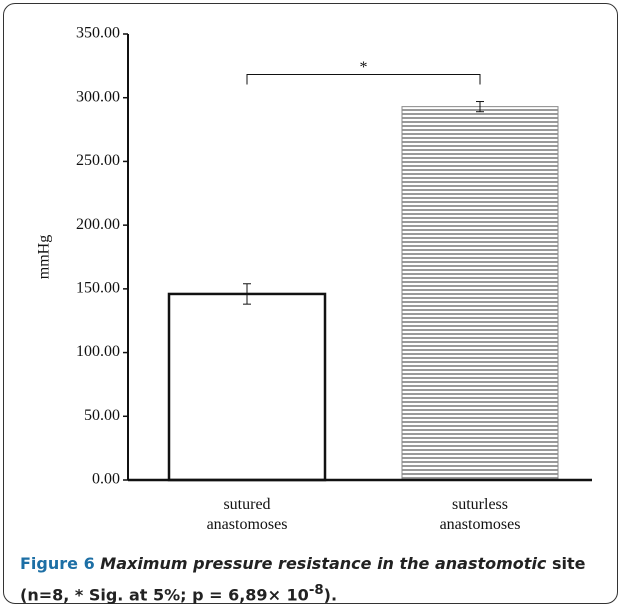  What do you see at coordinates (98, 224) in the screenshot?
I see `y-tick-label: 200.00` at bounding box center [98, 224].